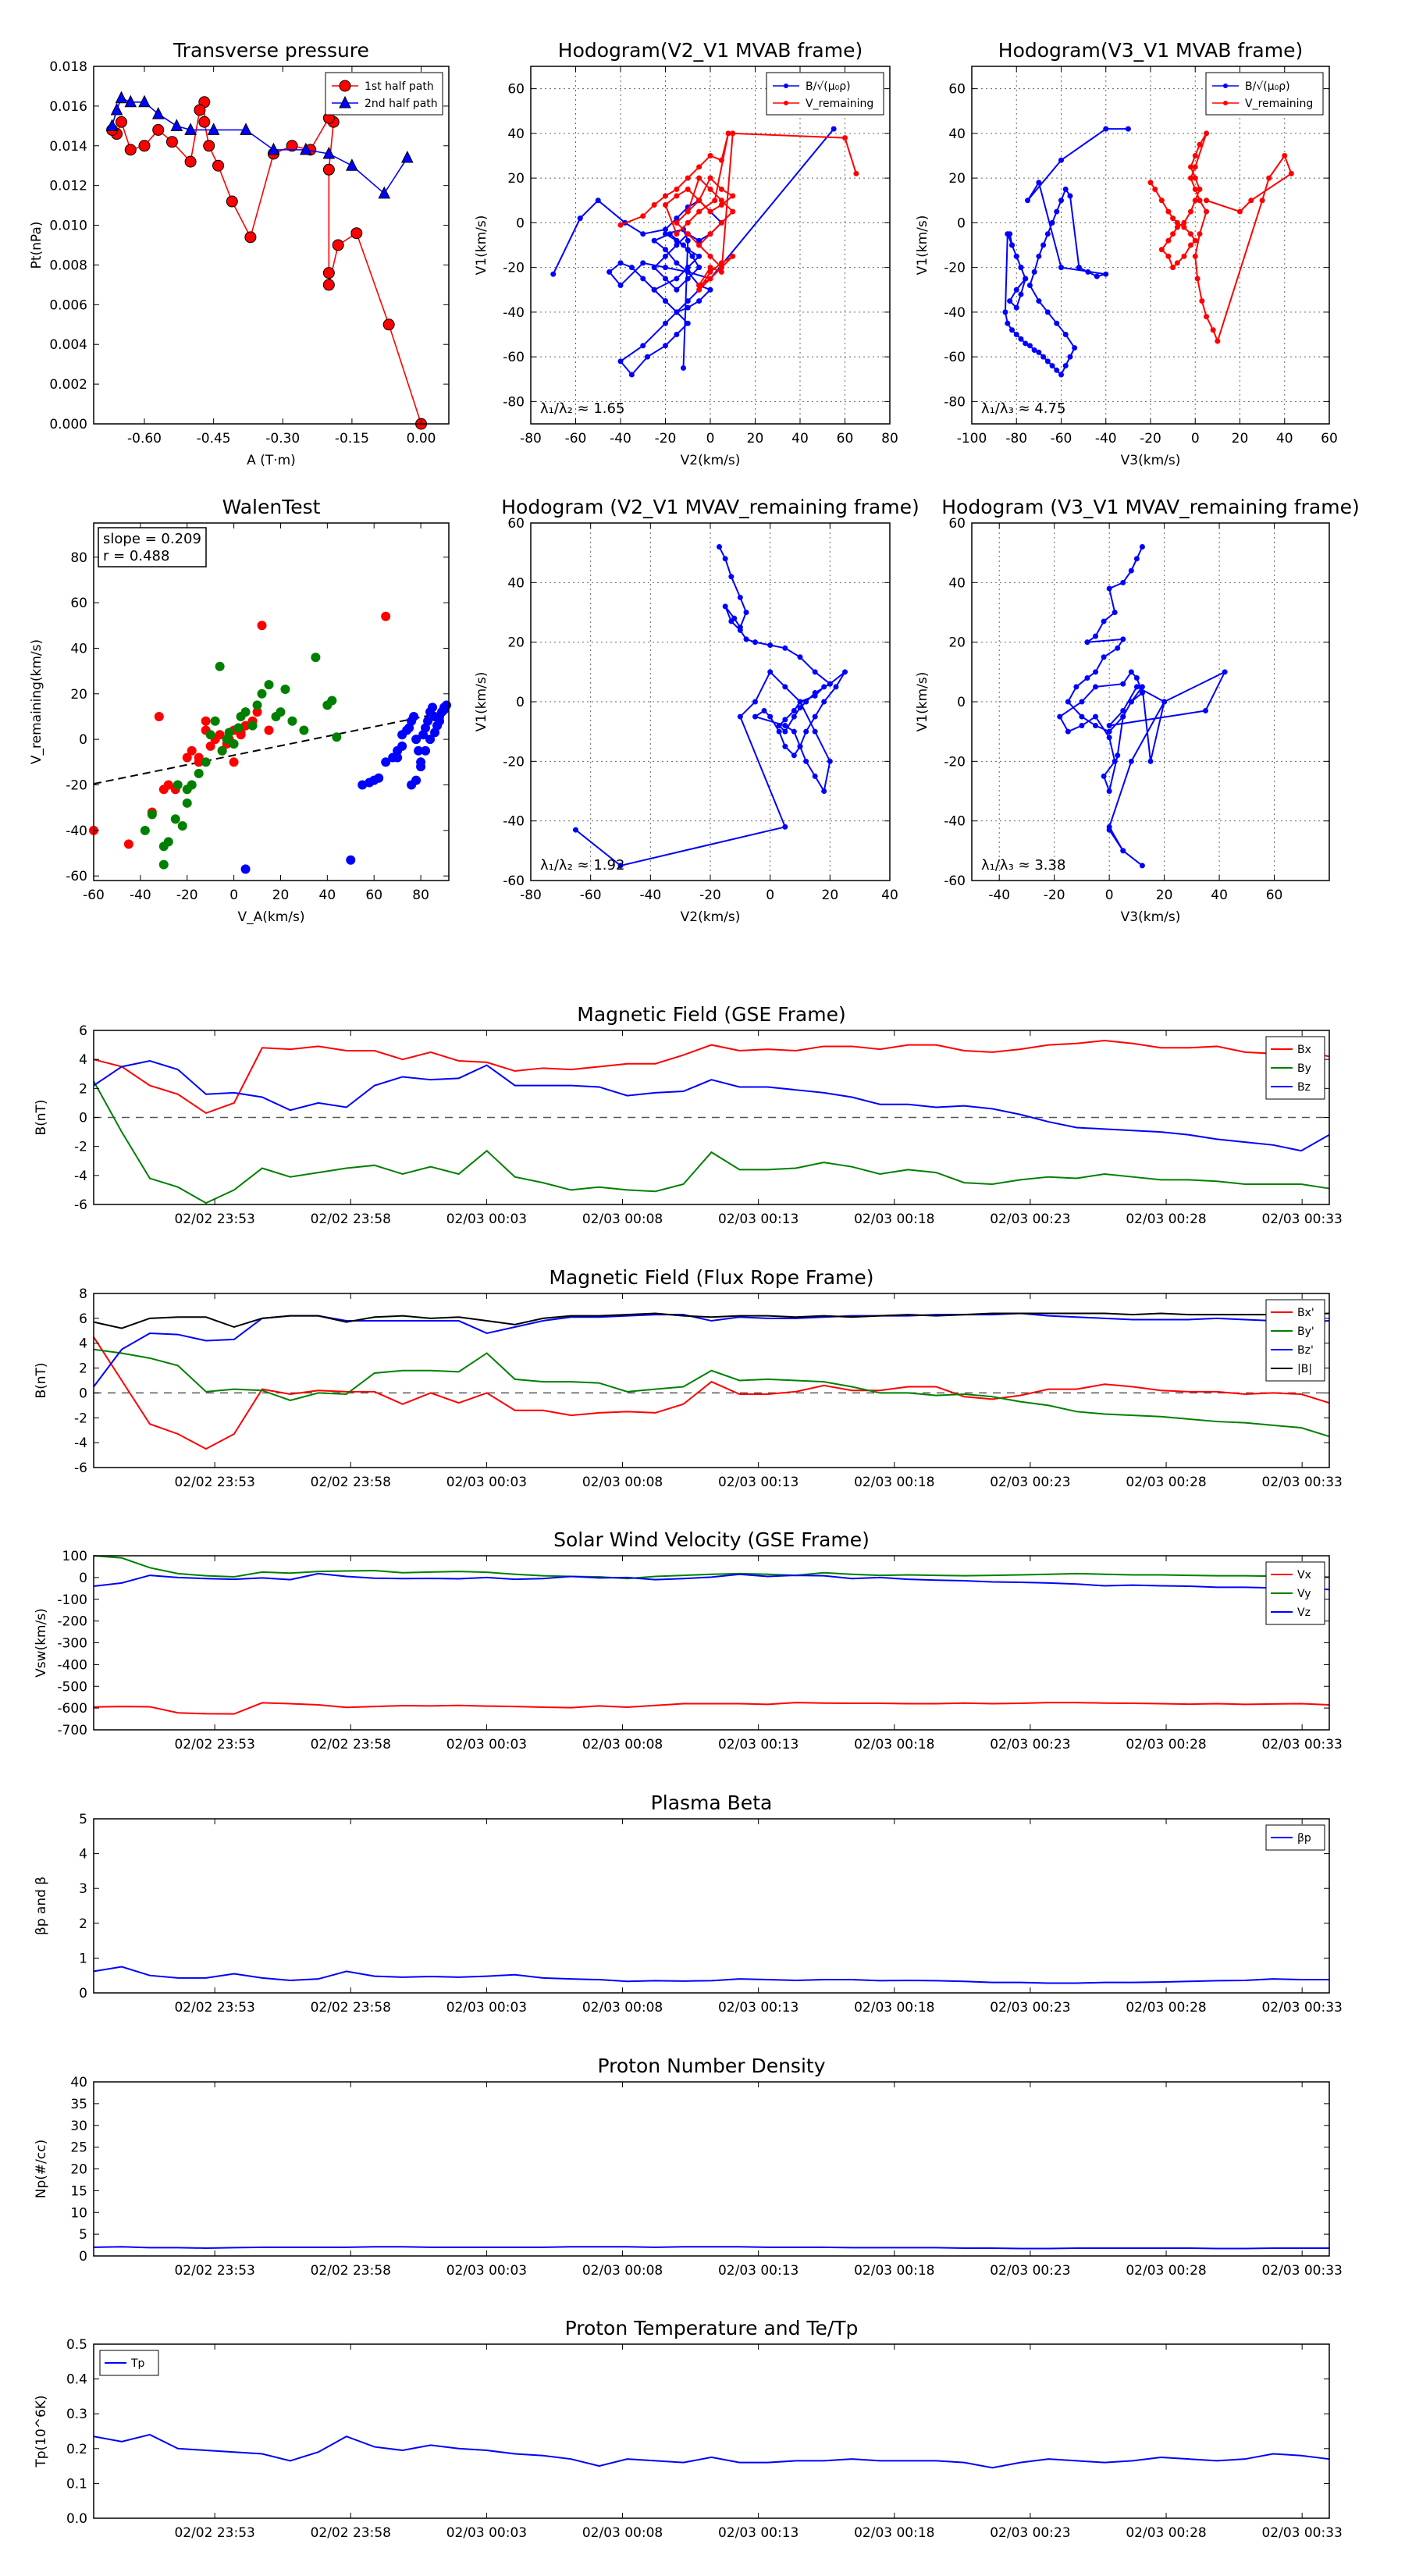 The width and height of the screenshot is (1405, 2576). I want to click on legend-marker, so click(786, 86).